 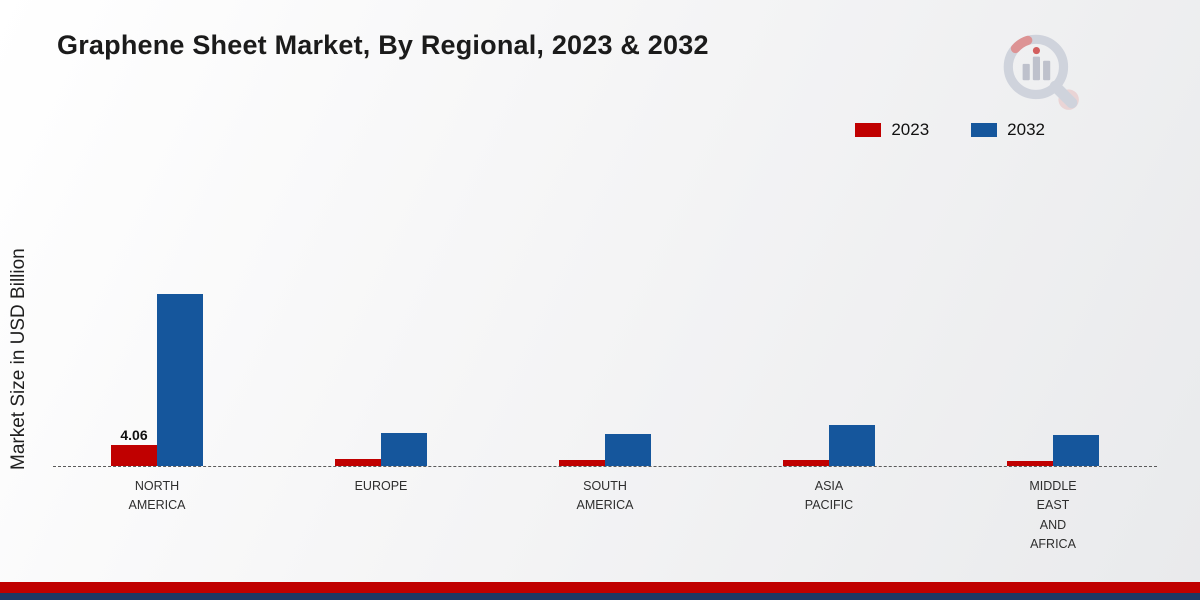 What do you see at coordinates (180, 380) in the screenshot?
I see `bar-2032-north-america` at bounding box center [180, 380].